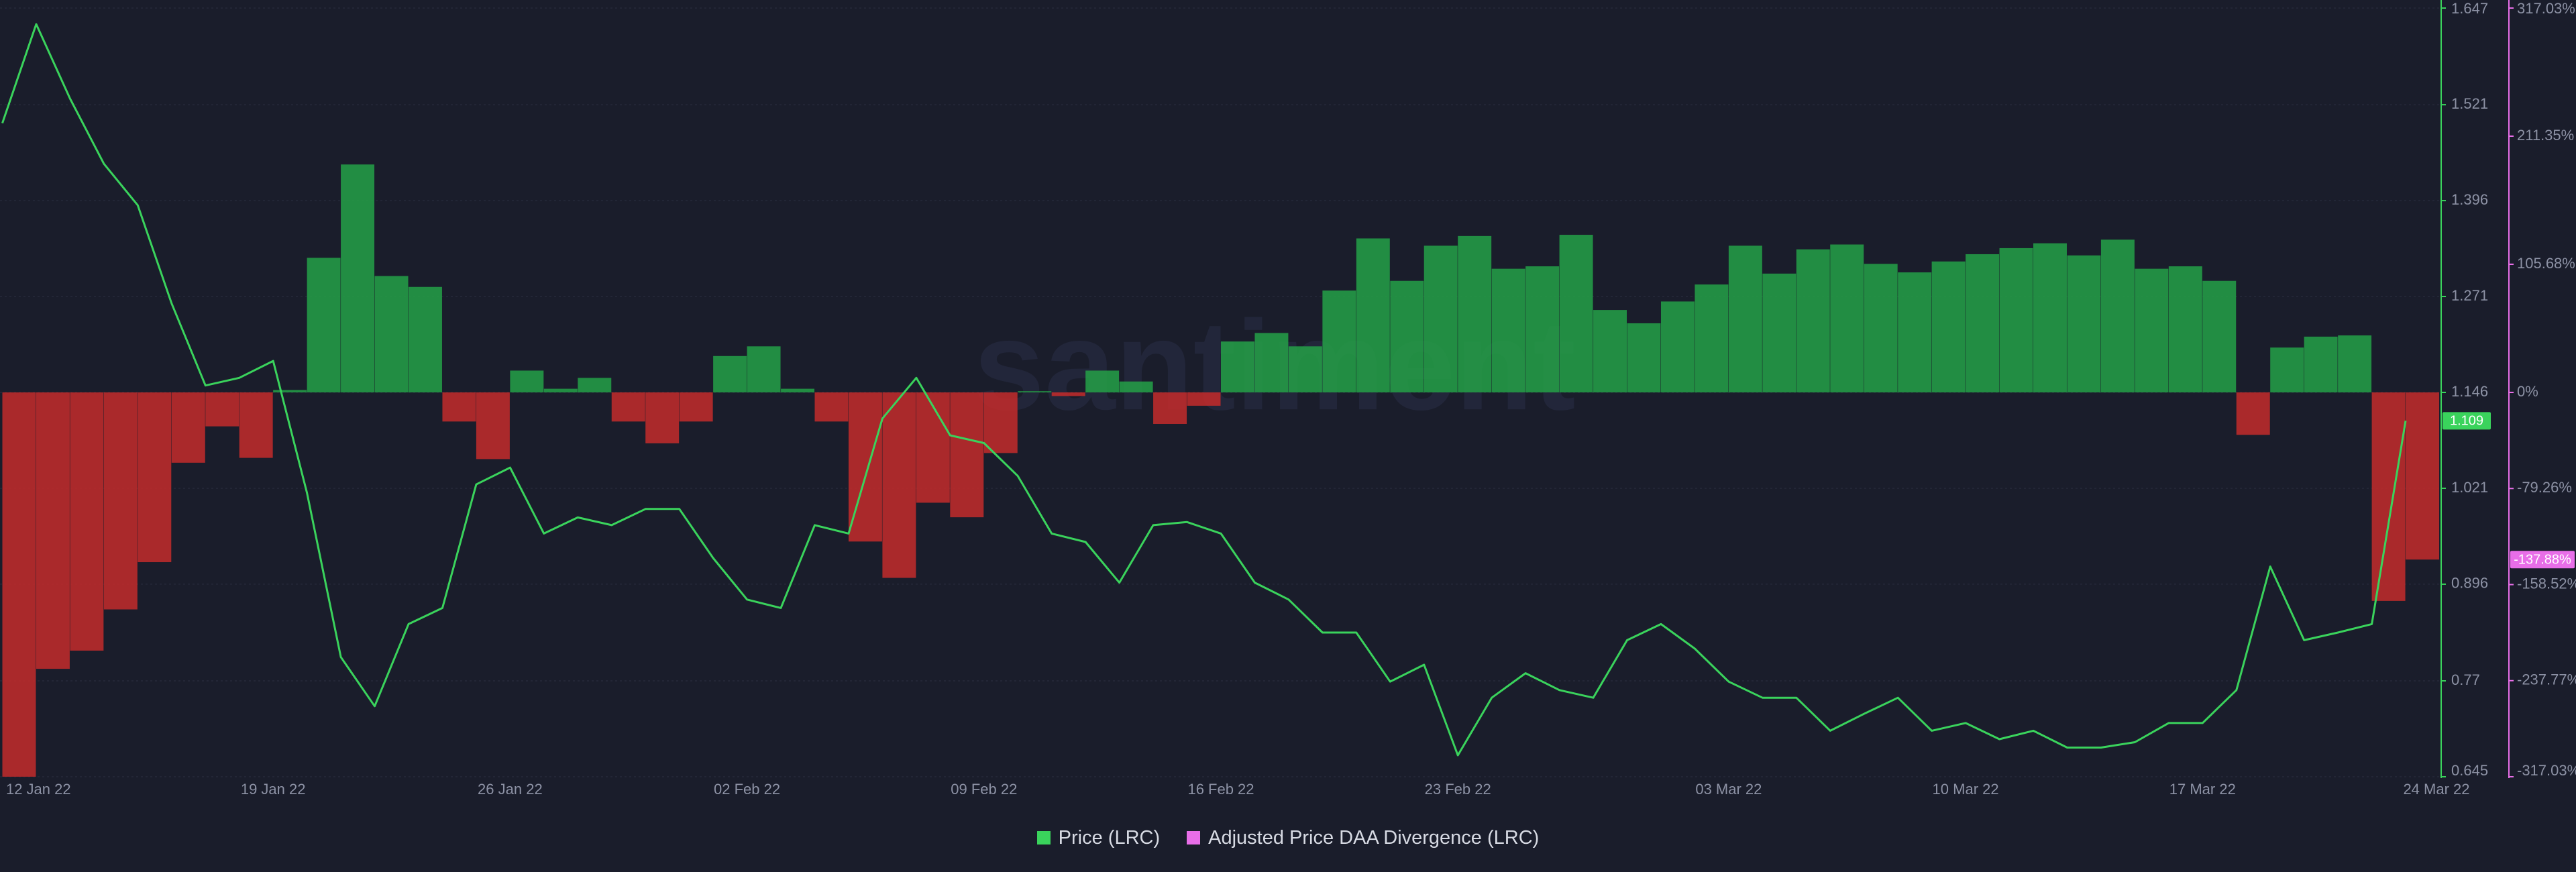  What do you see at coordinates (1098, 838) in the screenshot?
I see `legend-item: Price (LRC)` at bounding box center [1098, 838].